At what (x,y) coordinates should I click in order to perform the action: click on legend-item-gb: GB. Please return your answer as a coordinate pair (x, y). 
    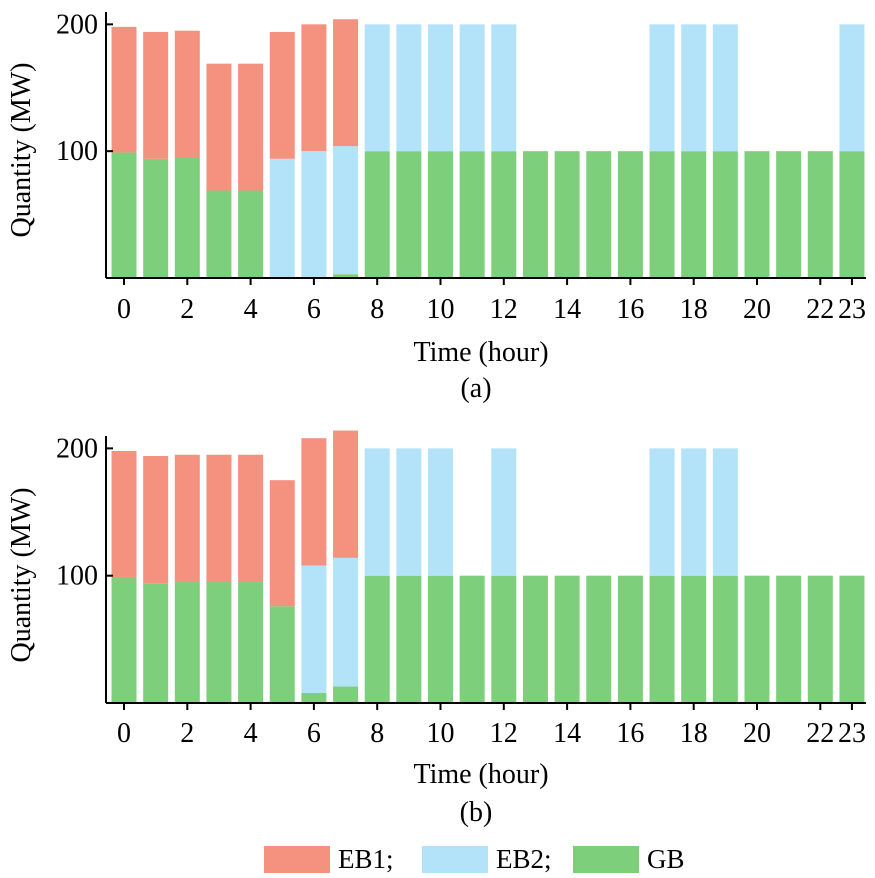
    Looking at the image, I should click on (629, 859).